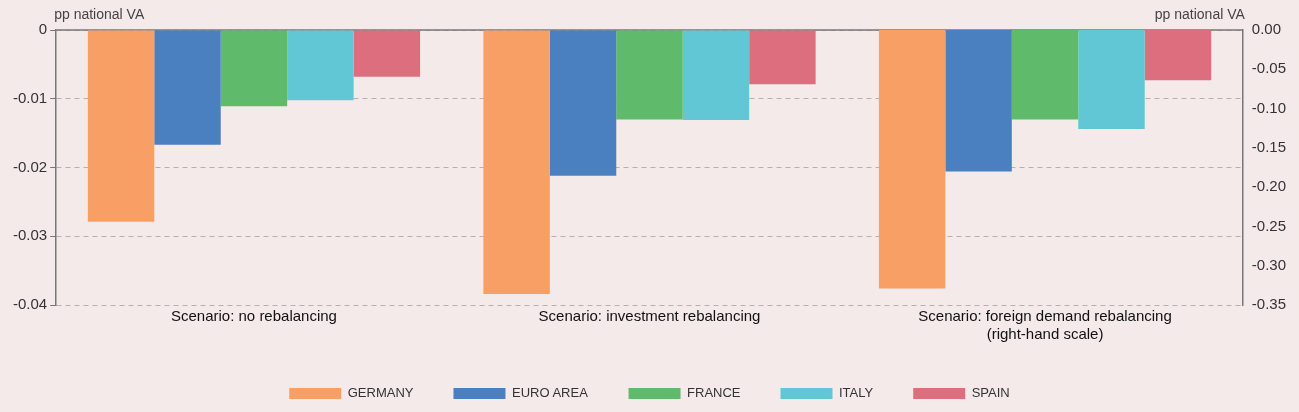 The height and width of the screenshot is (412, 1299). I want to click on y2-tick-label: -0.35, so click(1269, 304).